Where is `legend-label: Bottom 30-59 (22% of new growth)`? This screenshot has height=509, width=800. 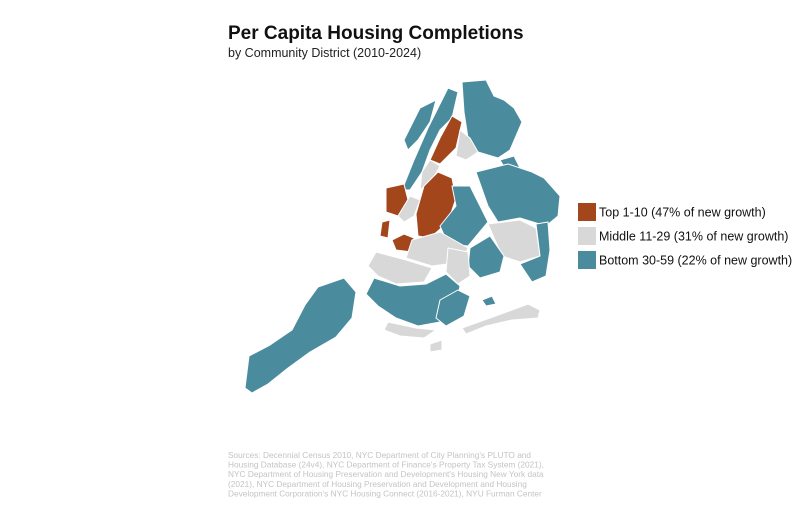 legend-label: Bottom 30-59 (22% of new growth) is located at coordinates (695, 260).